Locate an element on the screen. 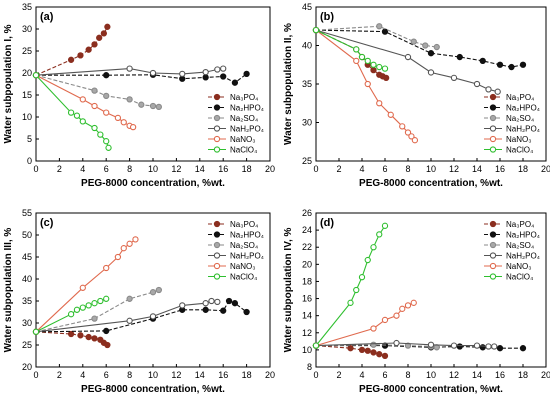 The width and height of the screenshot is (550, 414). legend-label: NaH₂PO₄ is located at coordinates (247, 256).